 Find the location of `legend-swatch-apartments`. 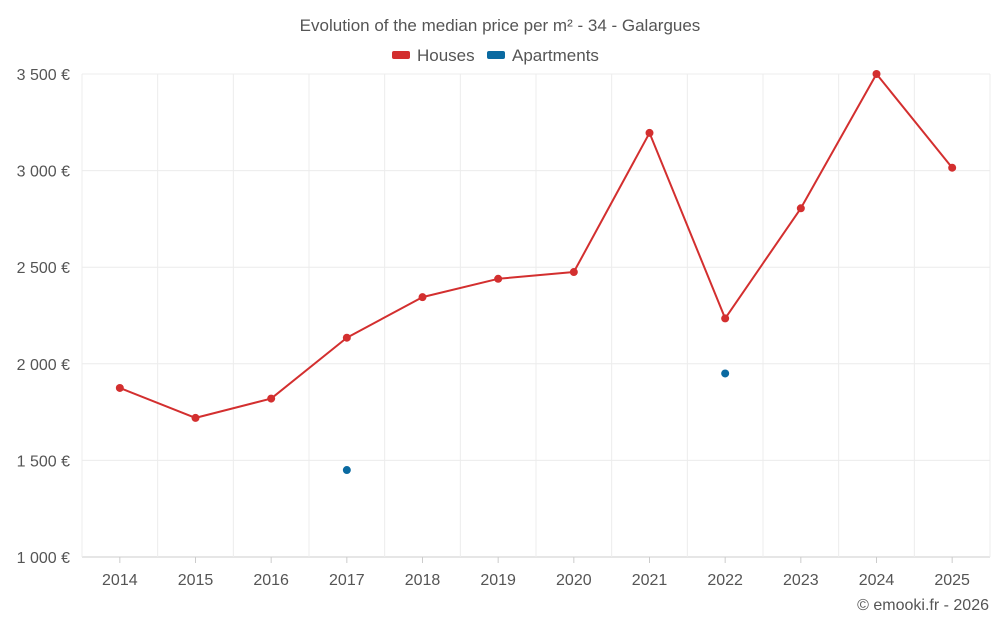

legend-swatch-apartments is located at coordinates (496, 55).